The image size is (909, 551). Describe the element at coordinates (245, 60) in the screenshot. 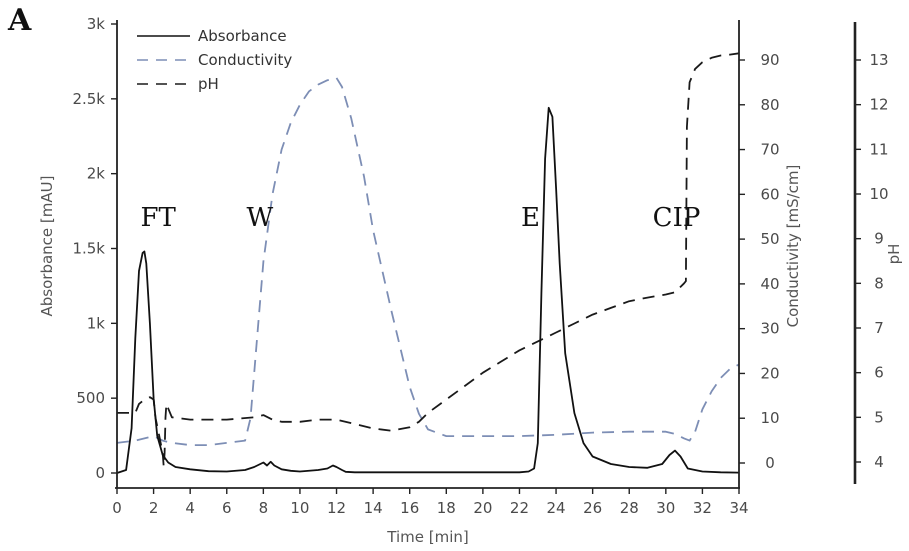

I see `legend-label-conductivity: Conductivity` at that location.